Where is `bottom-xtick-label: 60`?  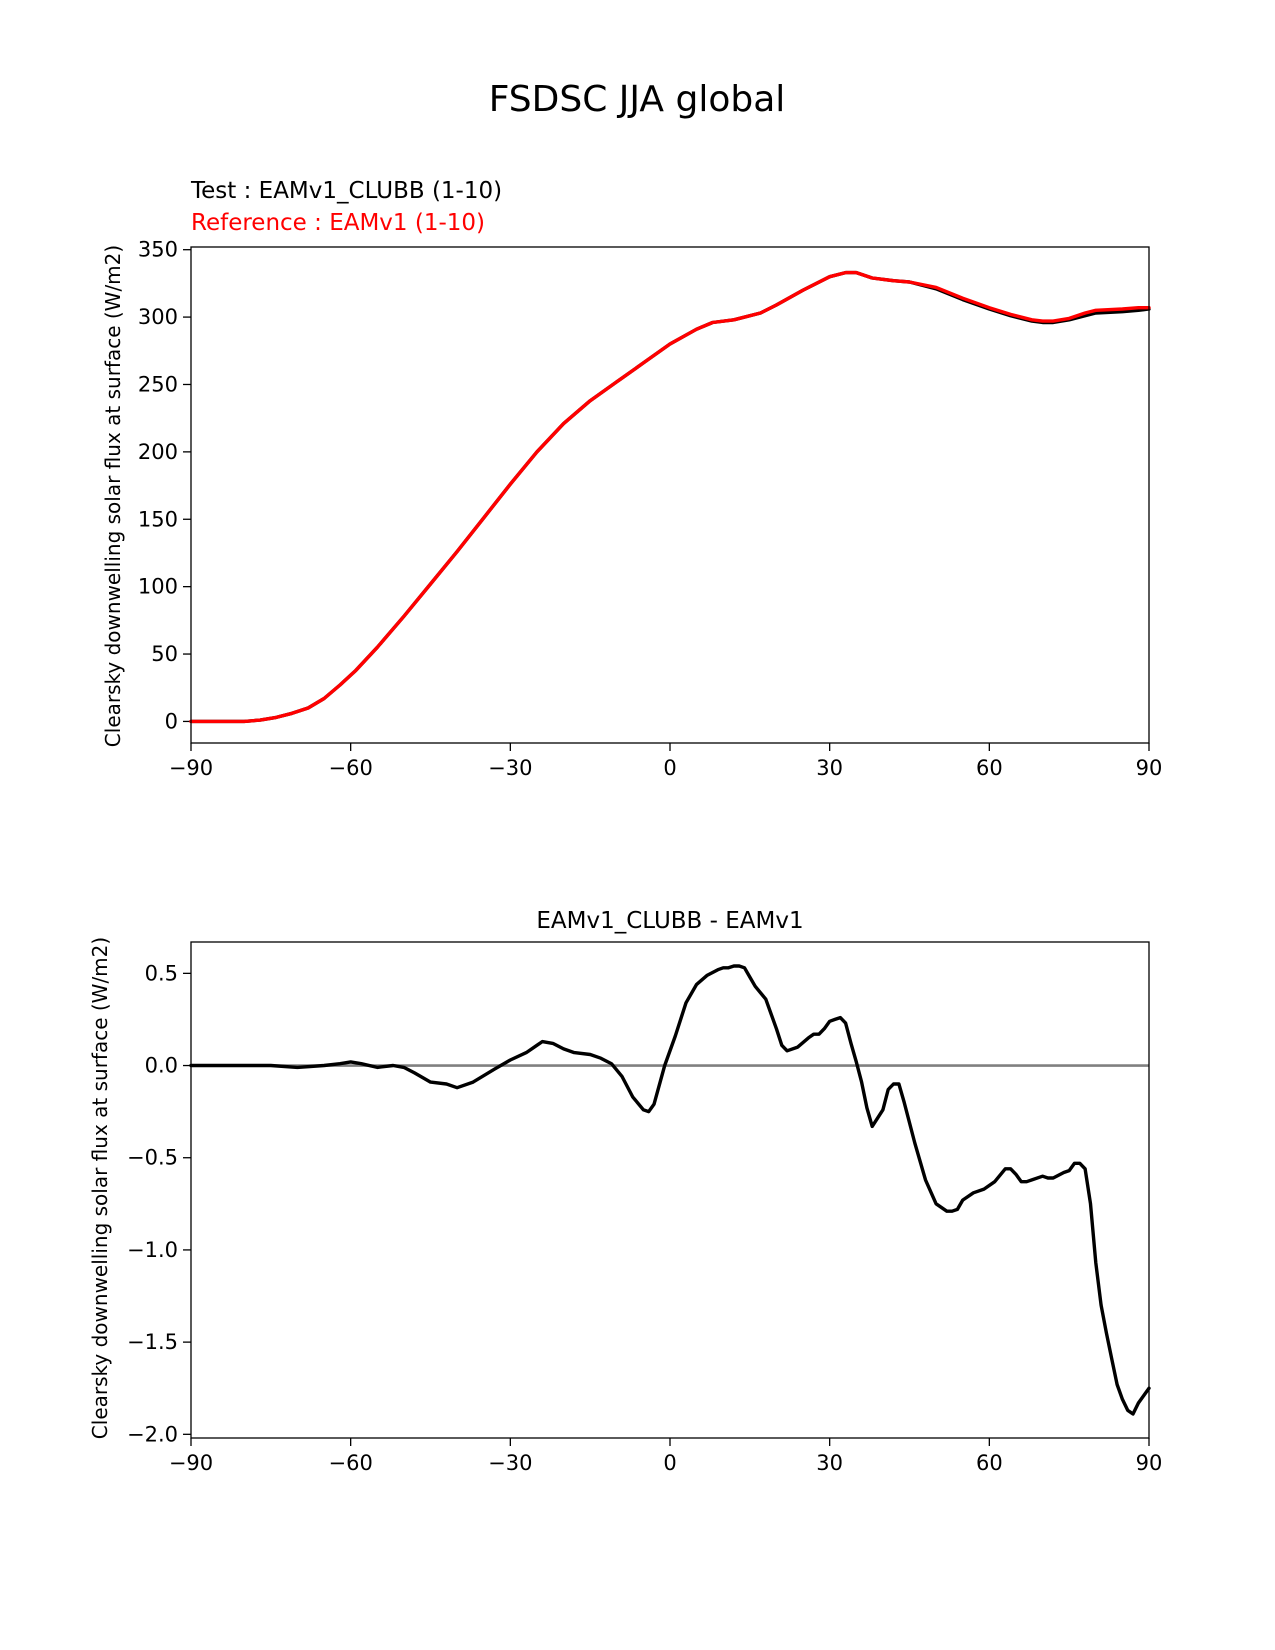 bottom-xtick-label: 60 is located at coordinates (989, 1463).